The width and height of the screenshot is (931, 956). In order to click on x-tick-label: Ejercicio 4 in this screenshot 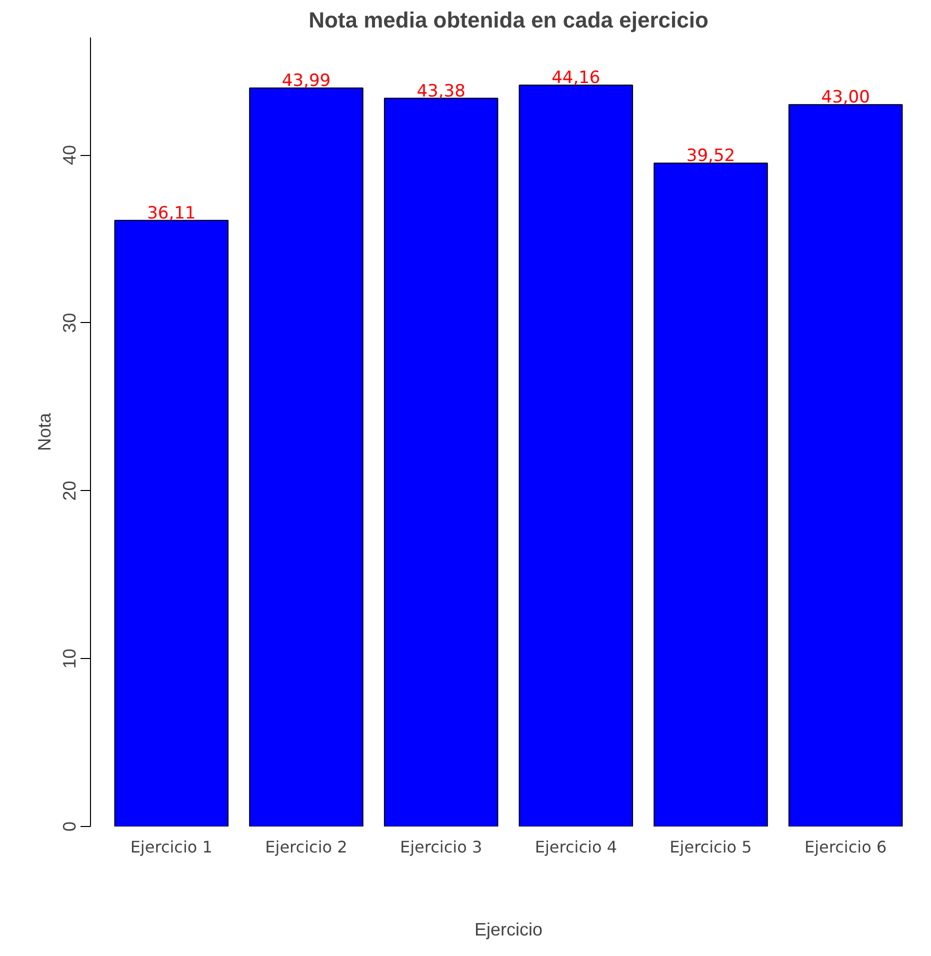, I will do `click(576, 847)`.